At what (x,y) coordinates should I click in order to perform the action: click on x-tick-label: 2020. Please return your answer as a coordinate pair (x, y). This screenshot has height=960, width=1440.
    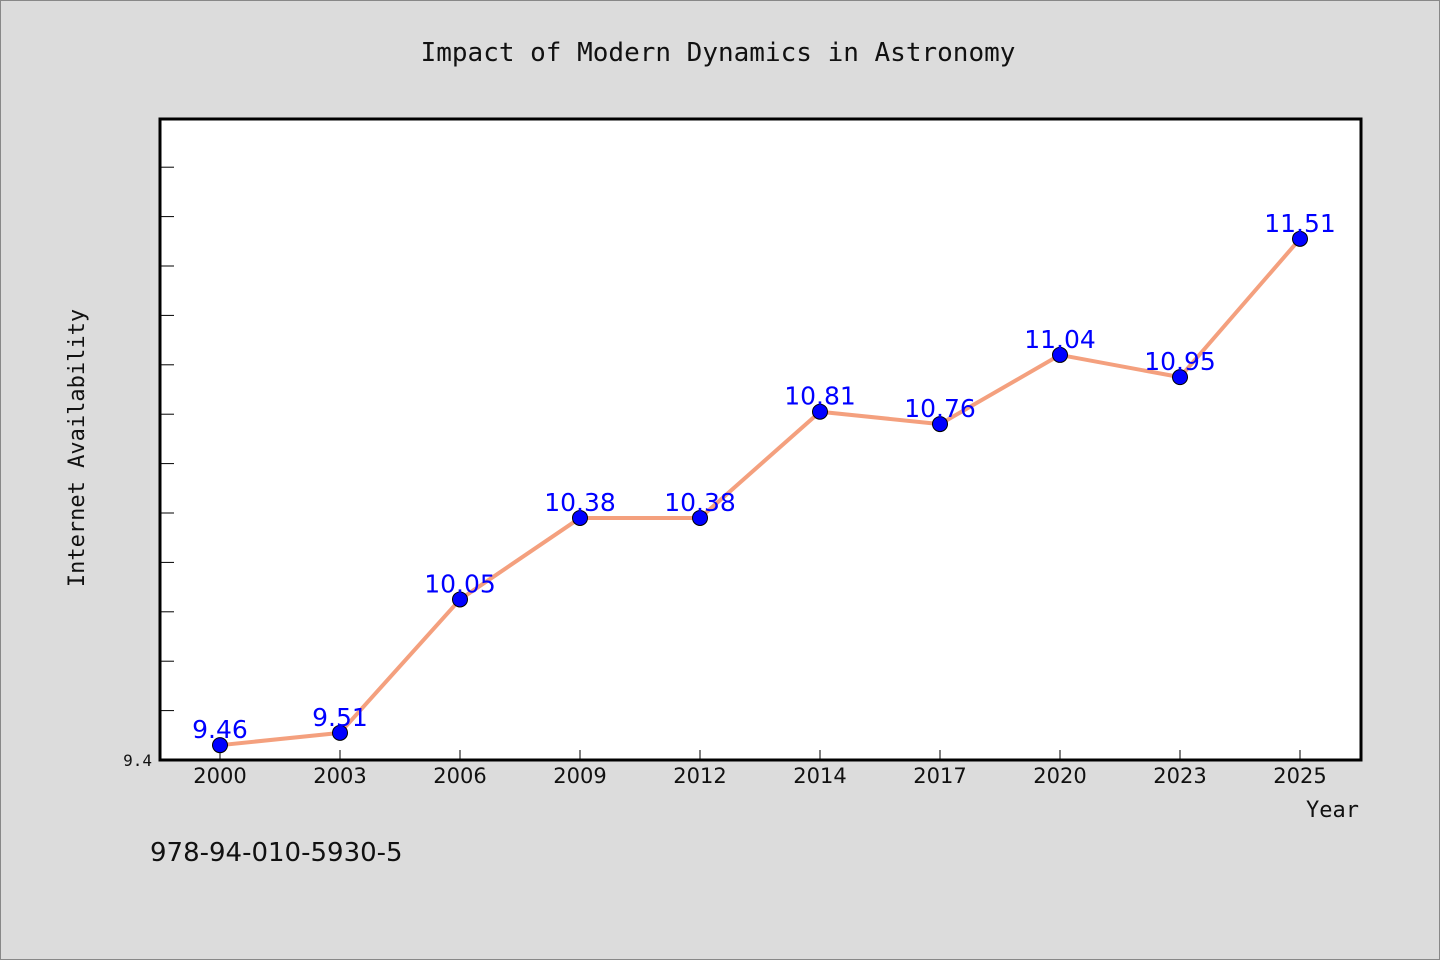
    Looking at the image, I should click on (1059, 776).